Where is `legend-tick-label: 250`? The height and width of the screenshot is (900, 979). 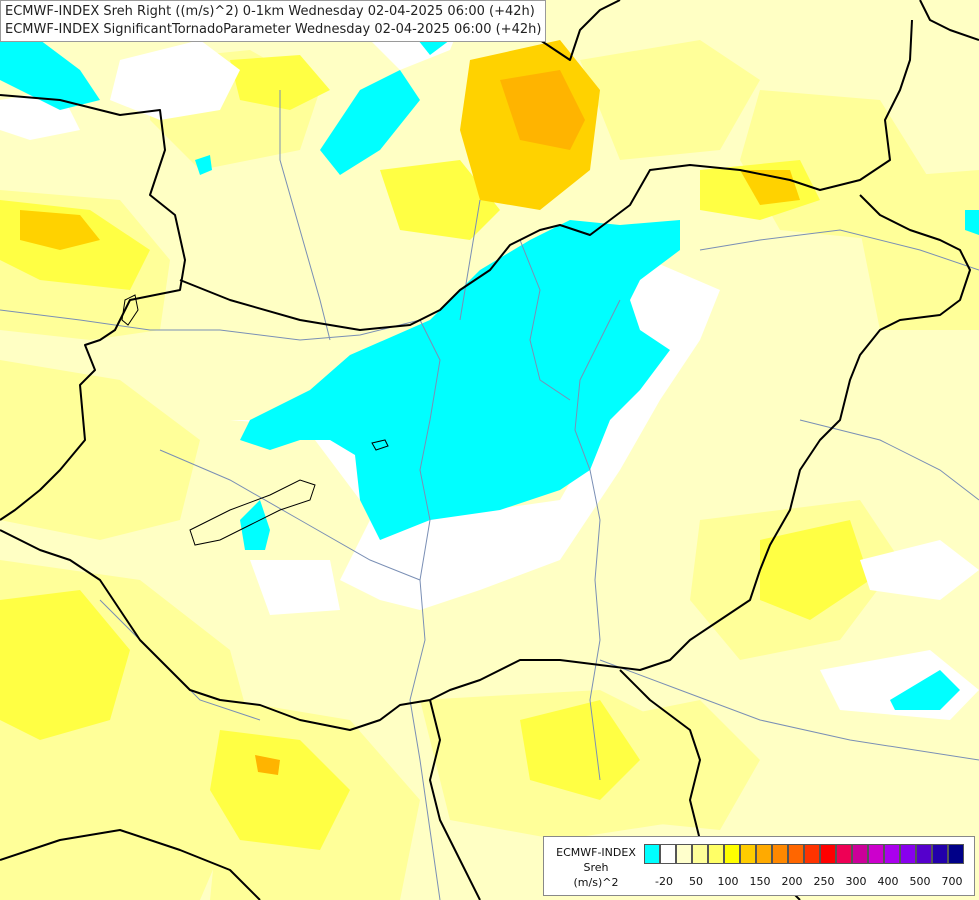
legend-tick-label: 250 is located at coordinates (824, 881).